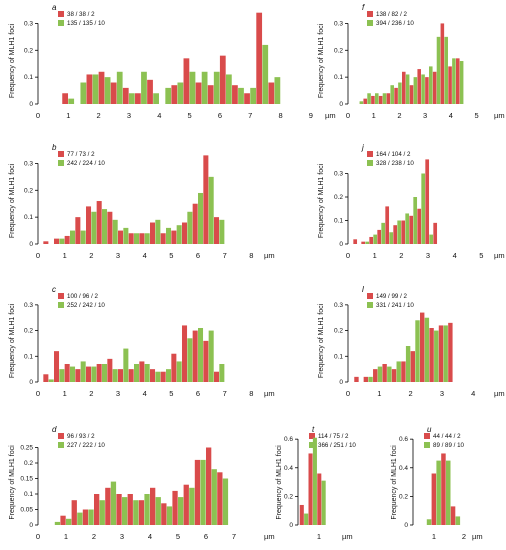 This screenshot has height=550, width=506. I want to click on legend-label: 149 / 99 / 2, so click(392, 296).